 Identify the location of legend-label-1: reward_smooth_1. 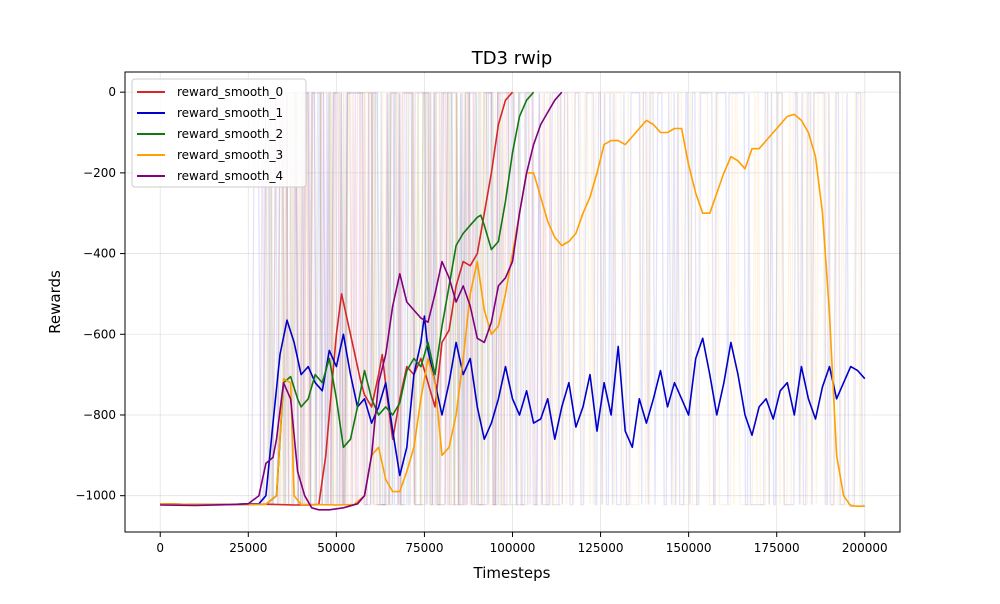
(230, 113).